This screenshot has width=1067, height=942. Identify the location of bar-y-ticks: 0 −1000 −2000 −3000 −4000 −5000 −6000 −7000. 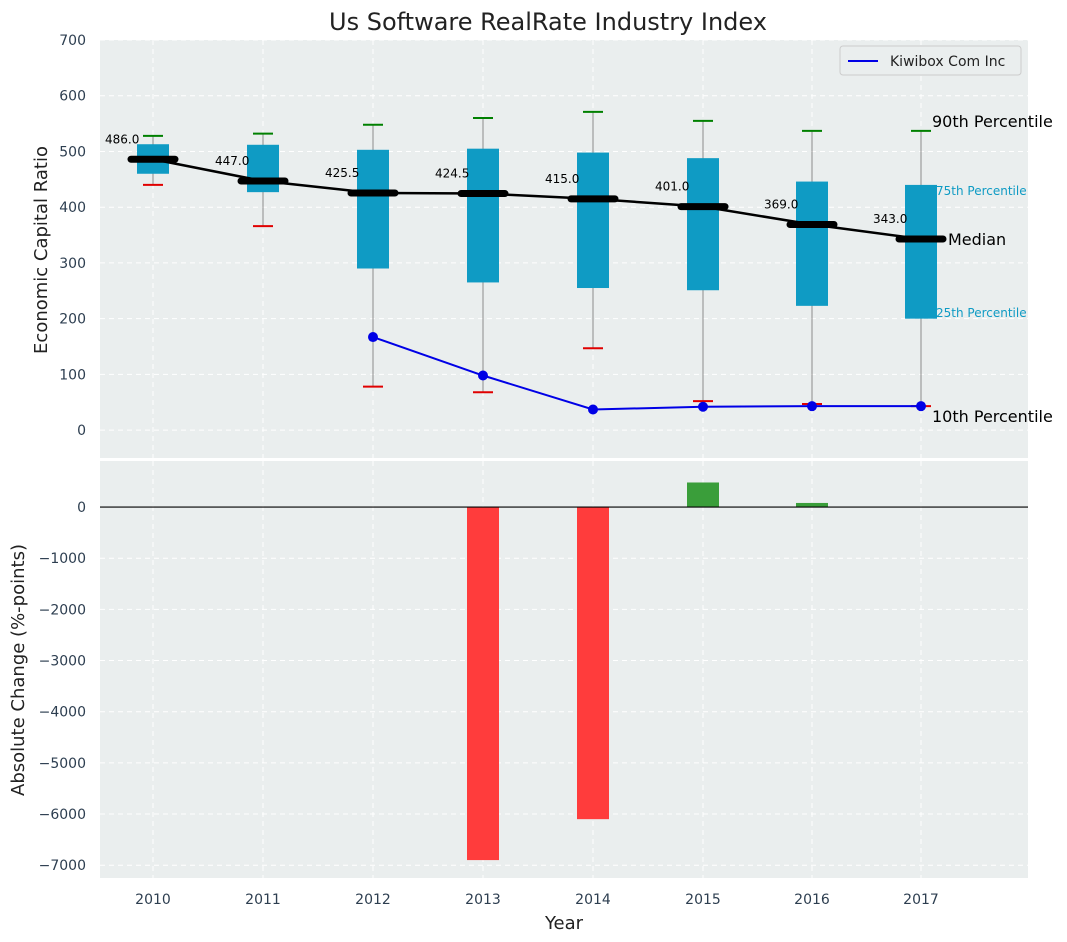
(62, 687).